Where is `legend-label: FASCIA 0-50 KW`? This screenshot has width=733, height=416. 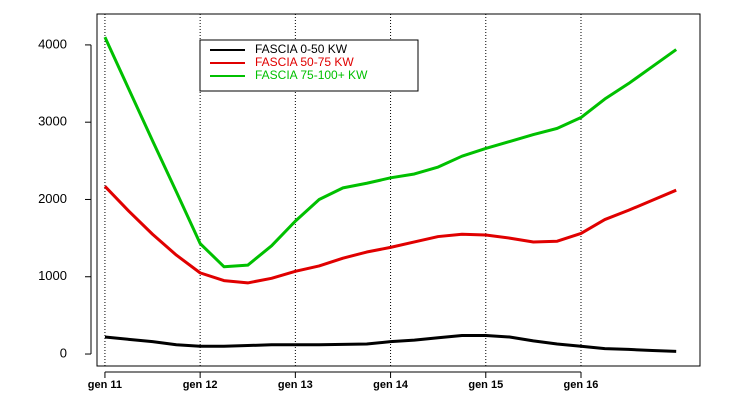 legend-label: FASCIA 0-50 KW is located at coordinates (301, 49).